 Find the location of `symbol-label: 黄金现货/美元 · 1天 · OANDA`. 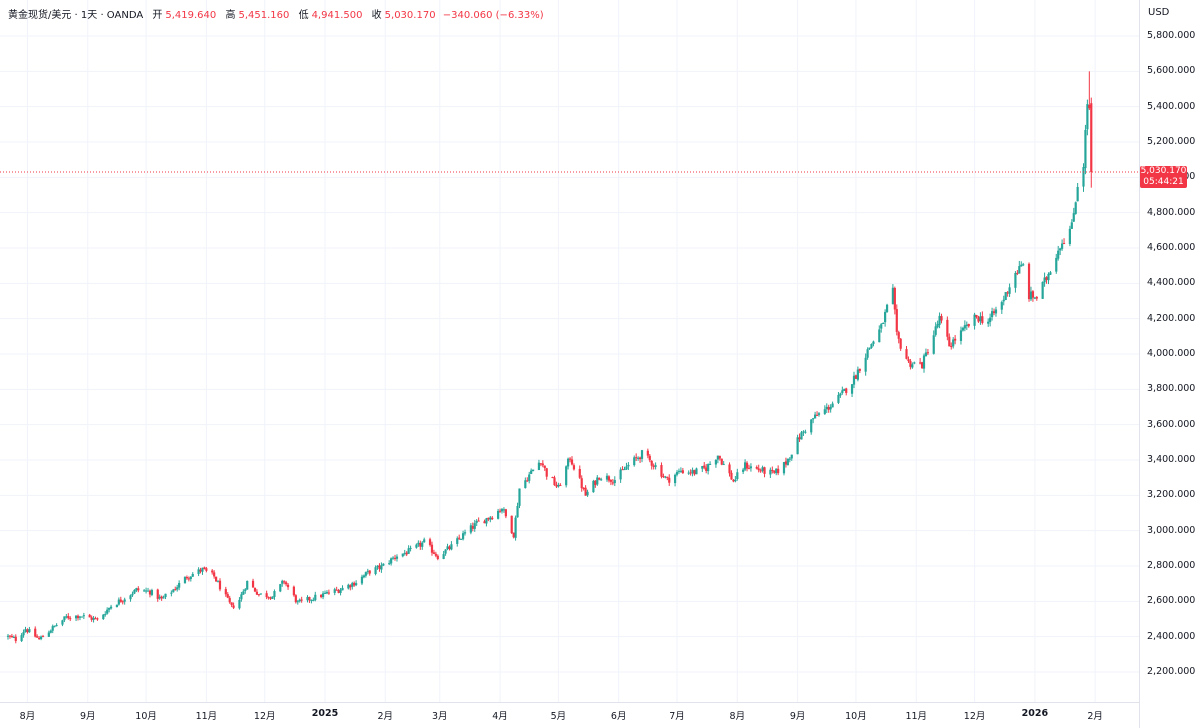

symbol-label: 黄金现货/美元 · 1天 · OANDA is located at coordinates (76, 15).